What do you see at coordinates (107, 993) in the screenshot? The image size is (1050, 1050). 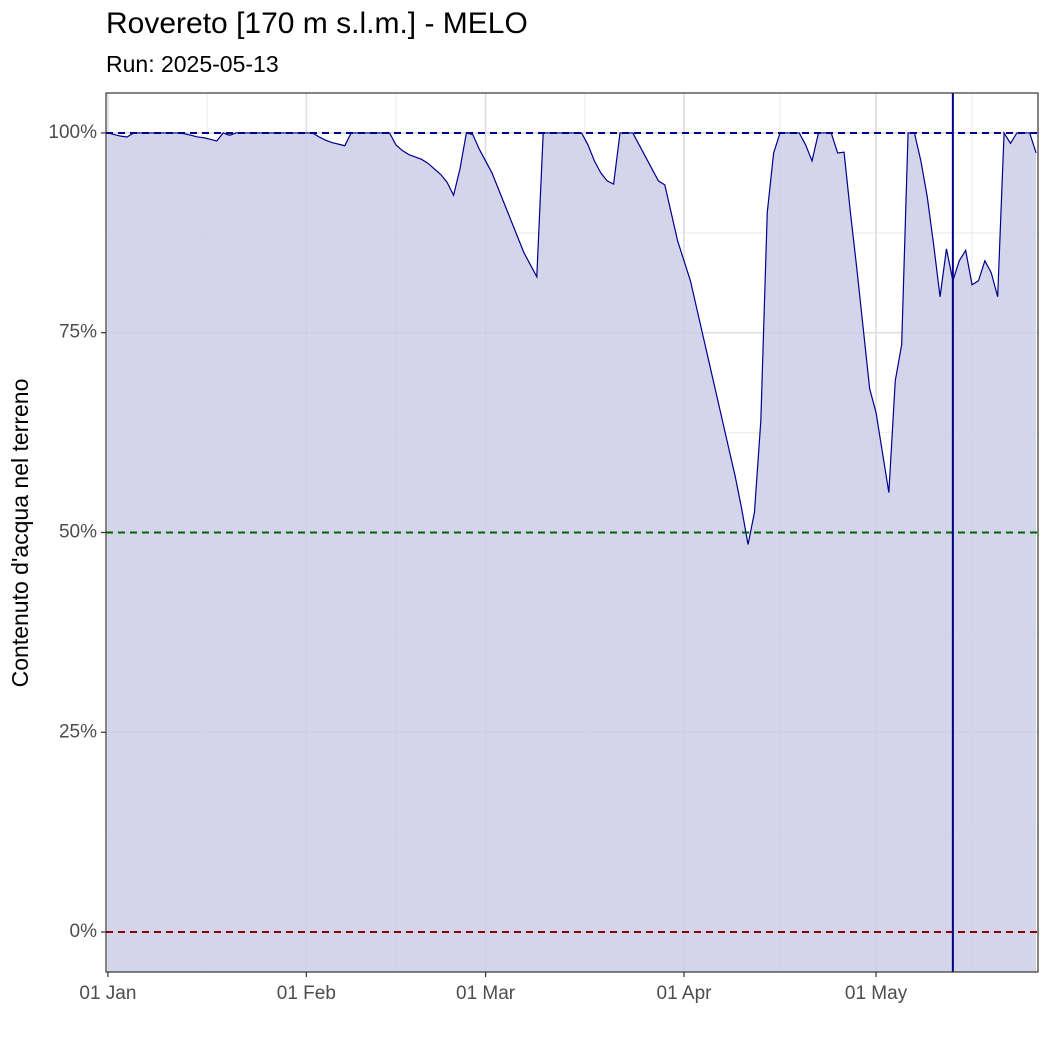 I see `x-tick-label: 01 Jan` at bounding box center [107, 993].